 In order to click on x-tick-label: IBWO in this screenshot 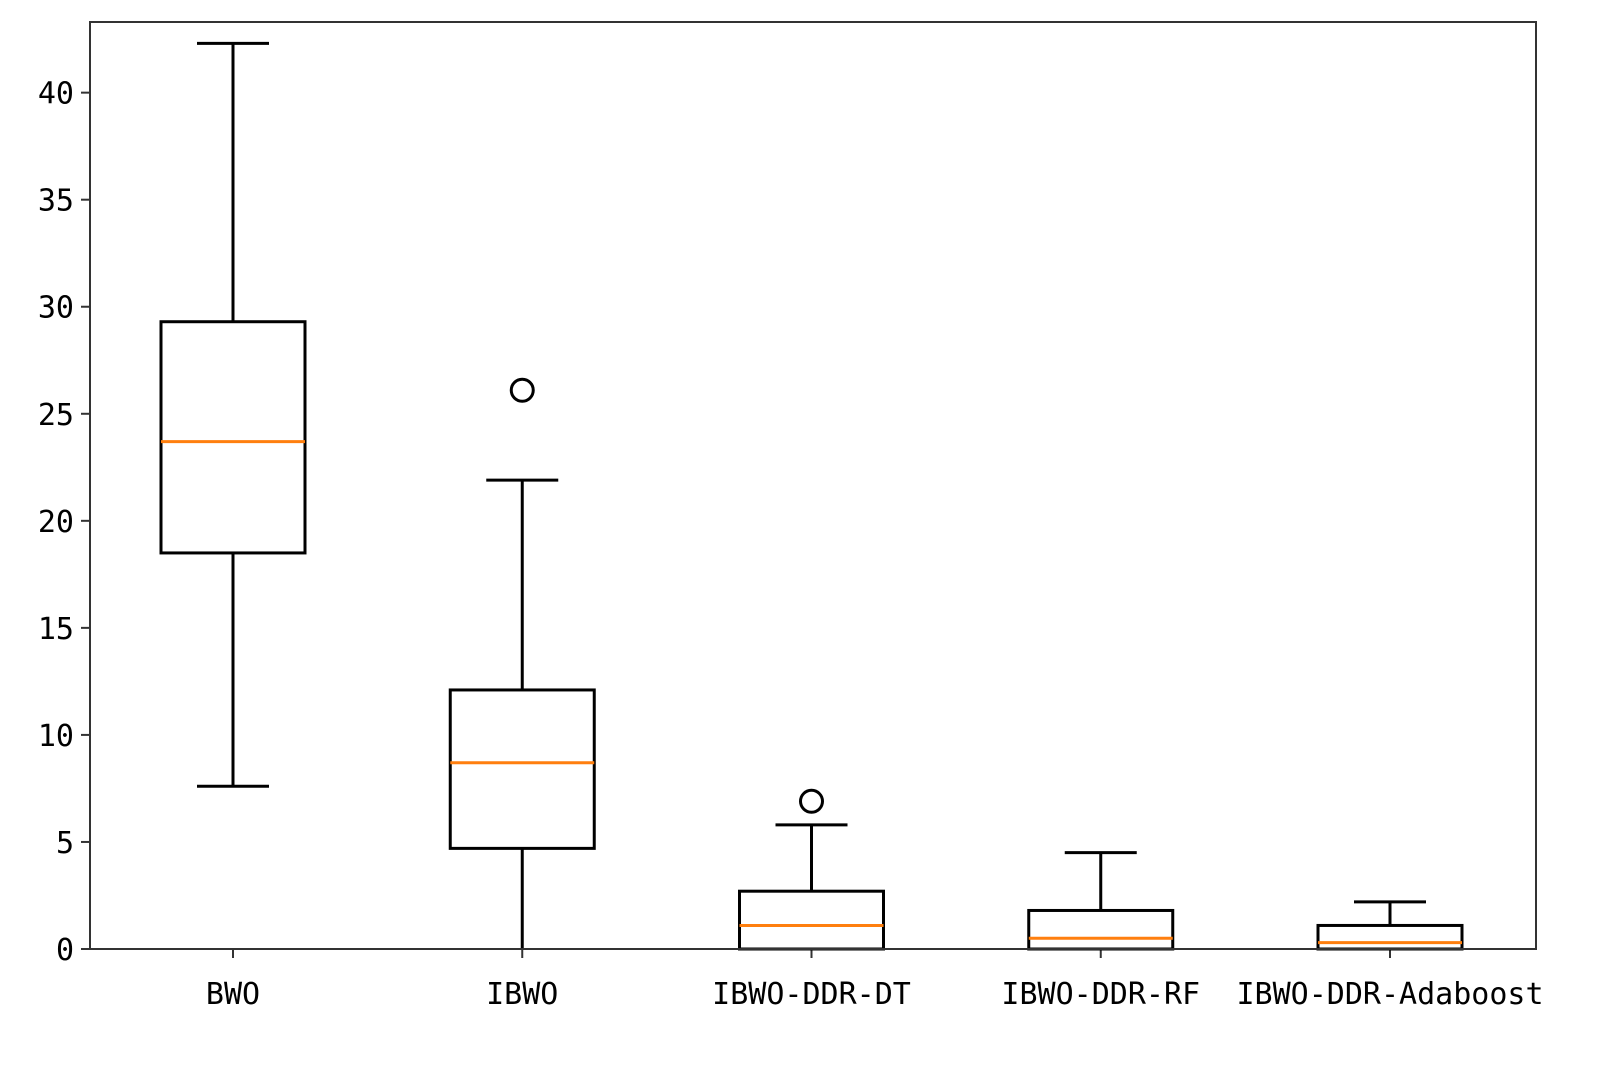, I will do `click(522, 994)`.